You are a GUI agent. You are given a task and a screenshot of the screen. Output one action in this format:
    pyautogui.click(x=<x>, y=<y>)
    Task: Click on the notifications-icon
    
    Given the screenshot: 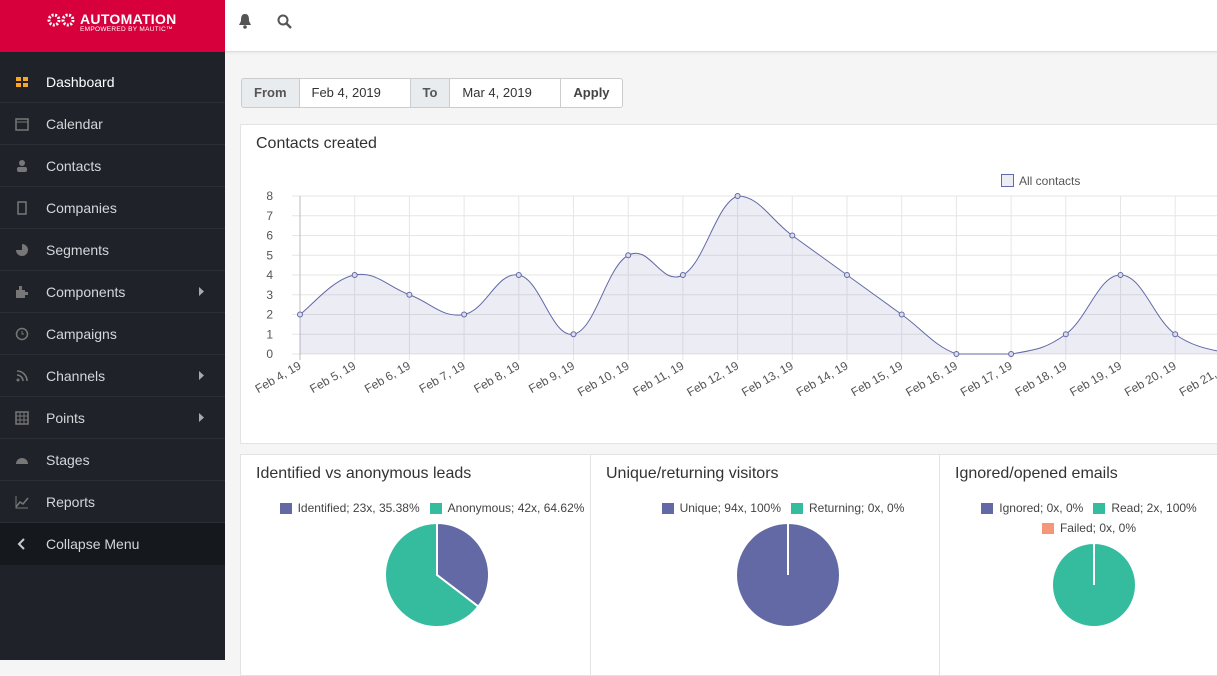 What is the action you would take?
    pyautogui.click(x=245, y=21)
    